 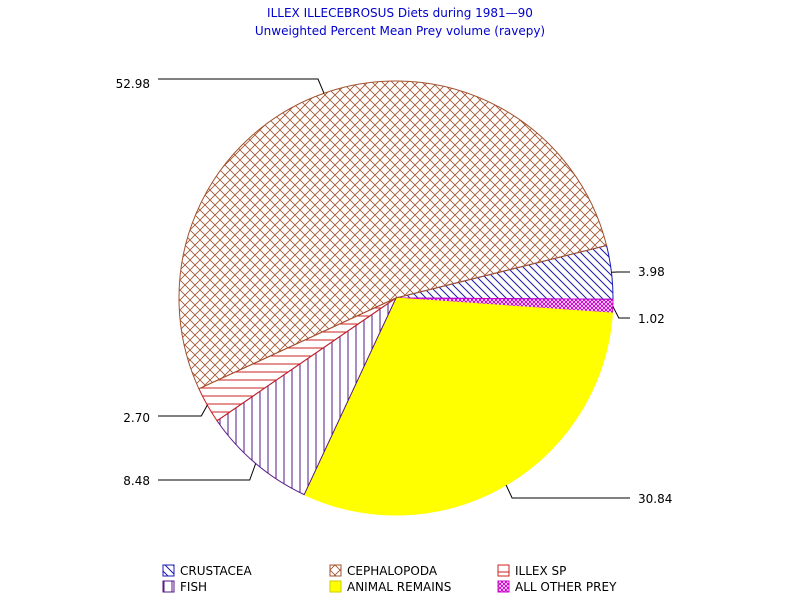 I want to click on legend-label-fish: FISH, so click(x=193, y=587).